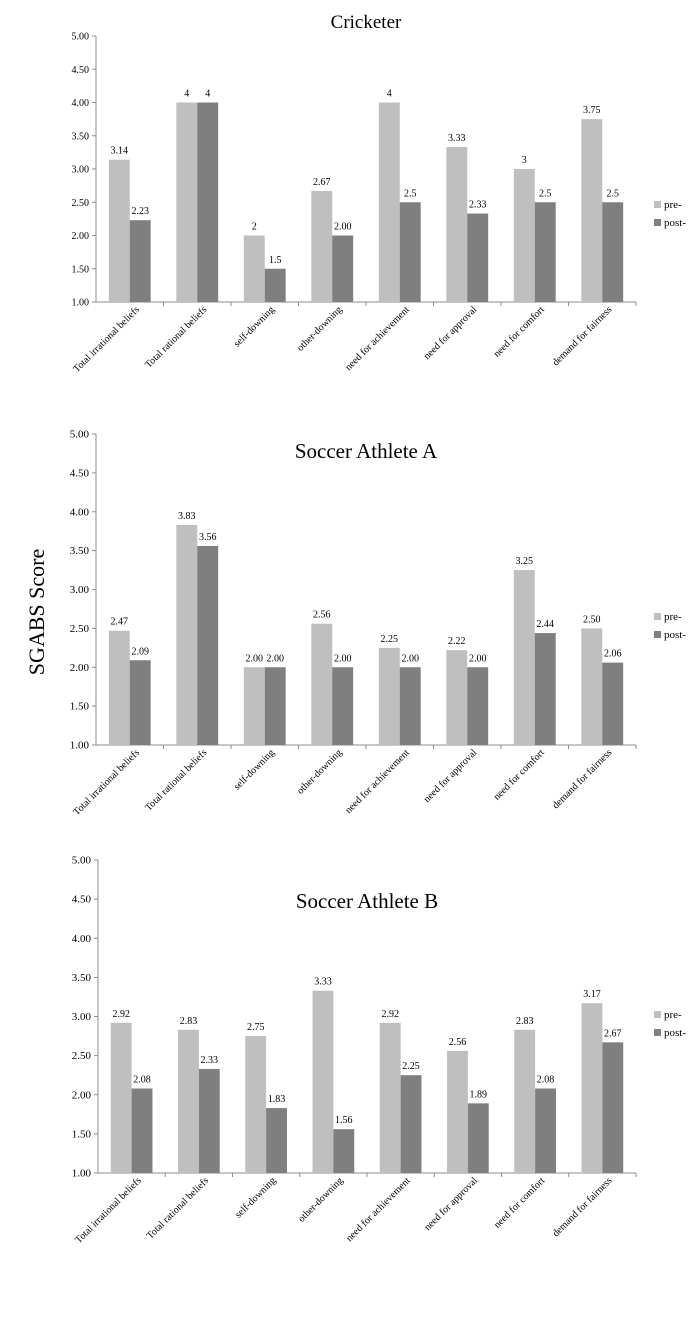 The height and width of the screenshot is (1324, 697). Describe the element at coordinates (255, 1197) in the screenshot. I see `x-tick-label: self-downing` at that location.